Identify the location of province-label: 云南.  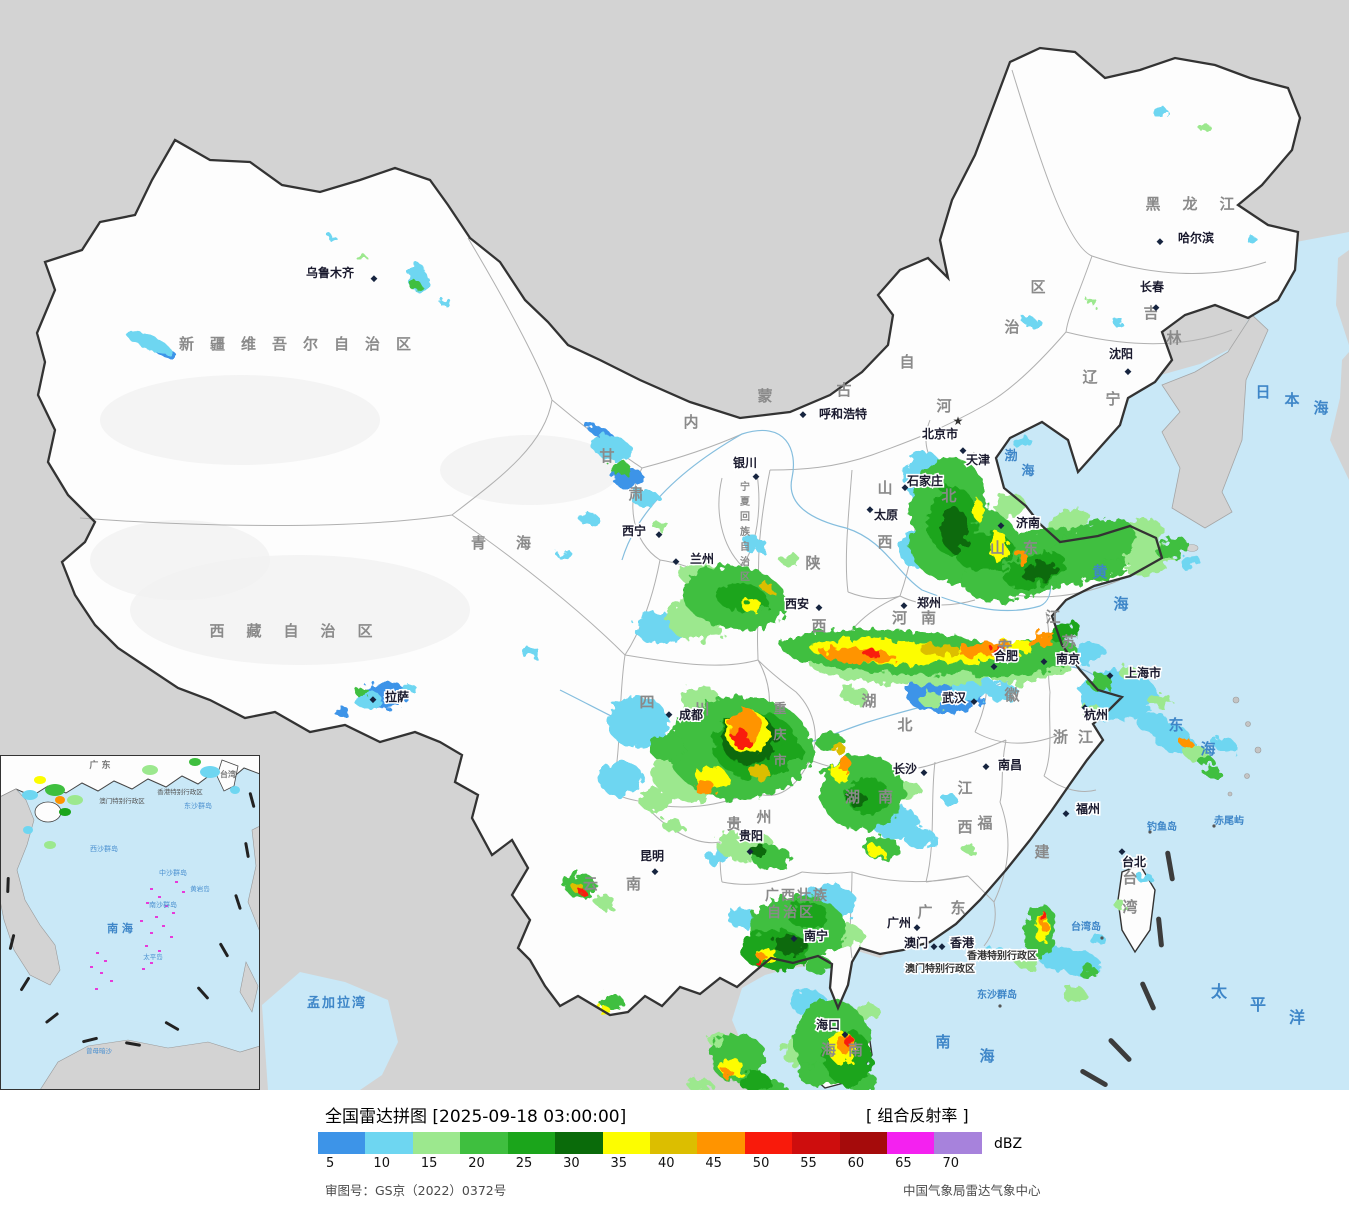
(626, 884).